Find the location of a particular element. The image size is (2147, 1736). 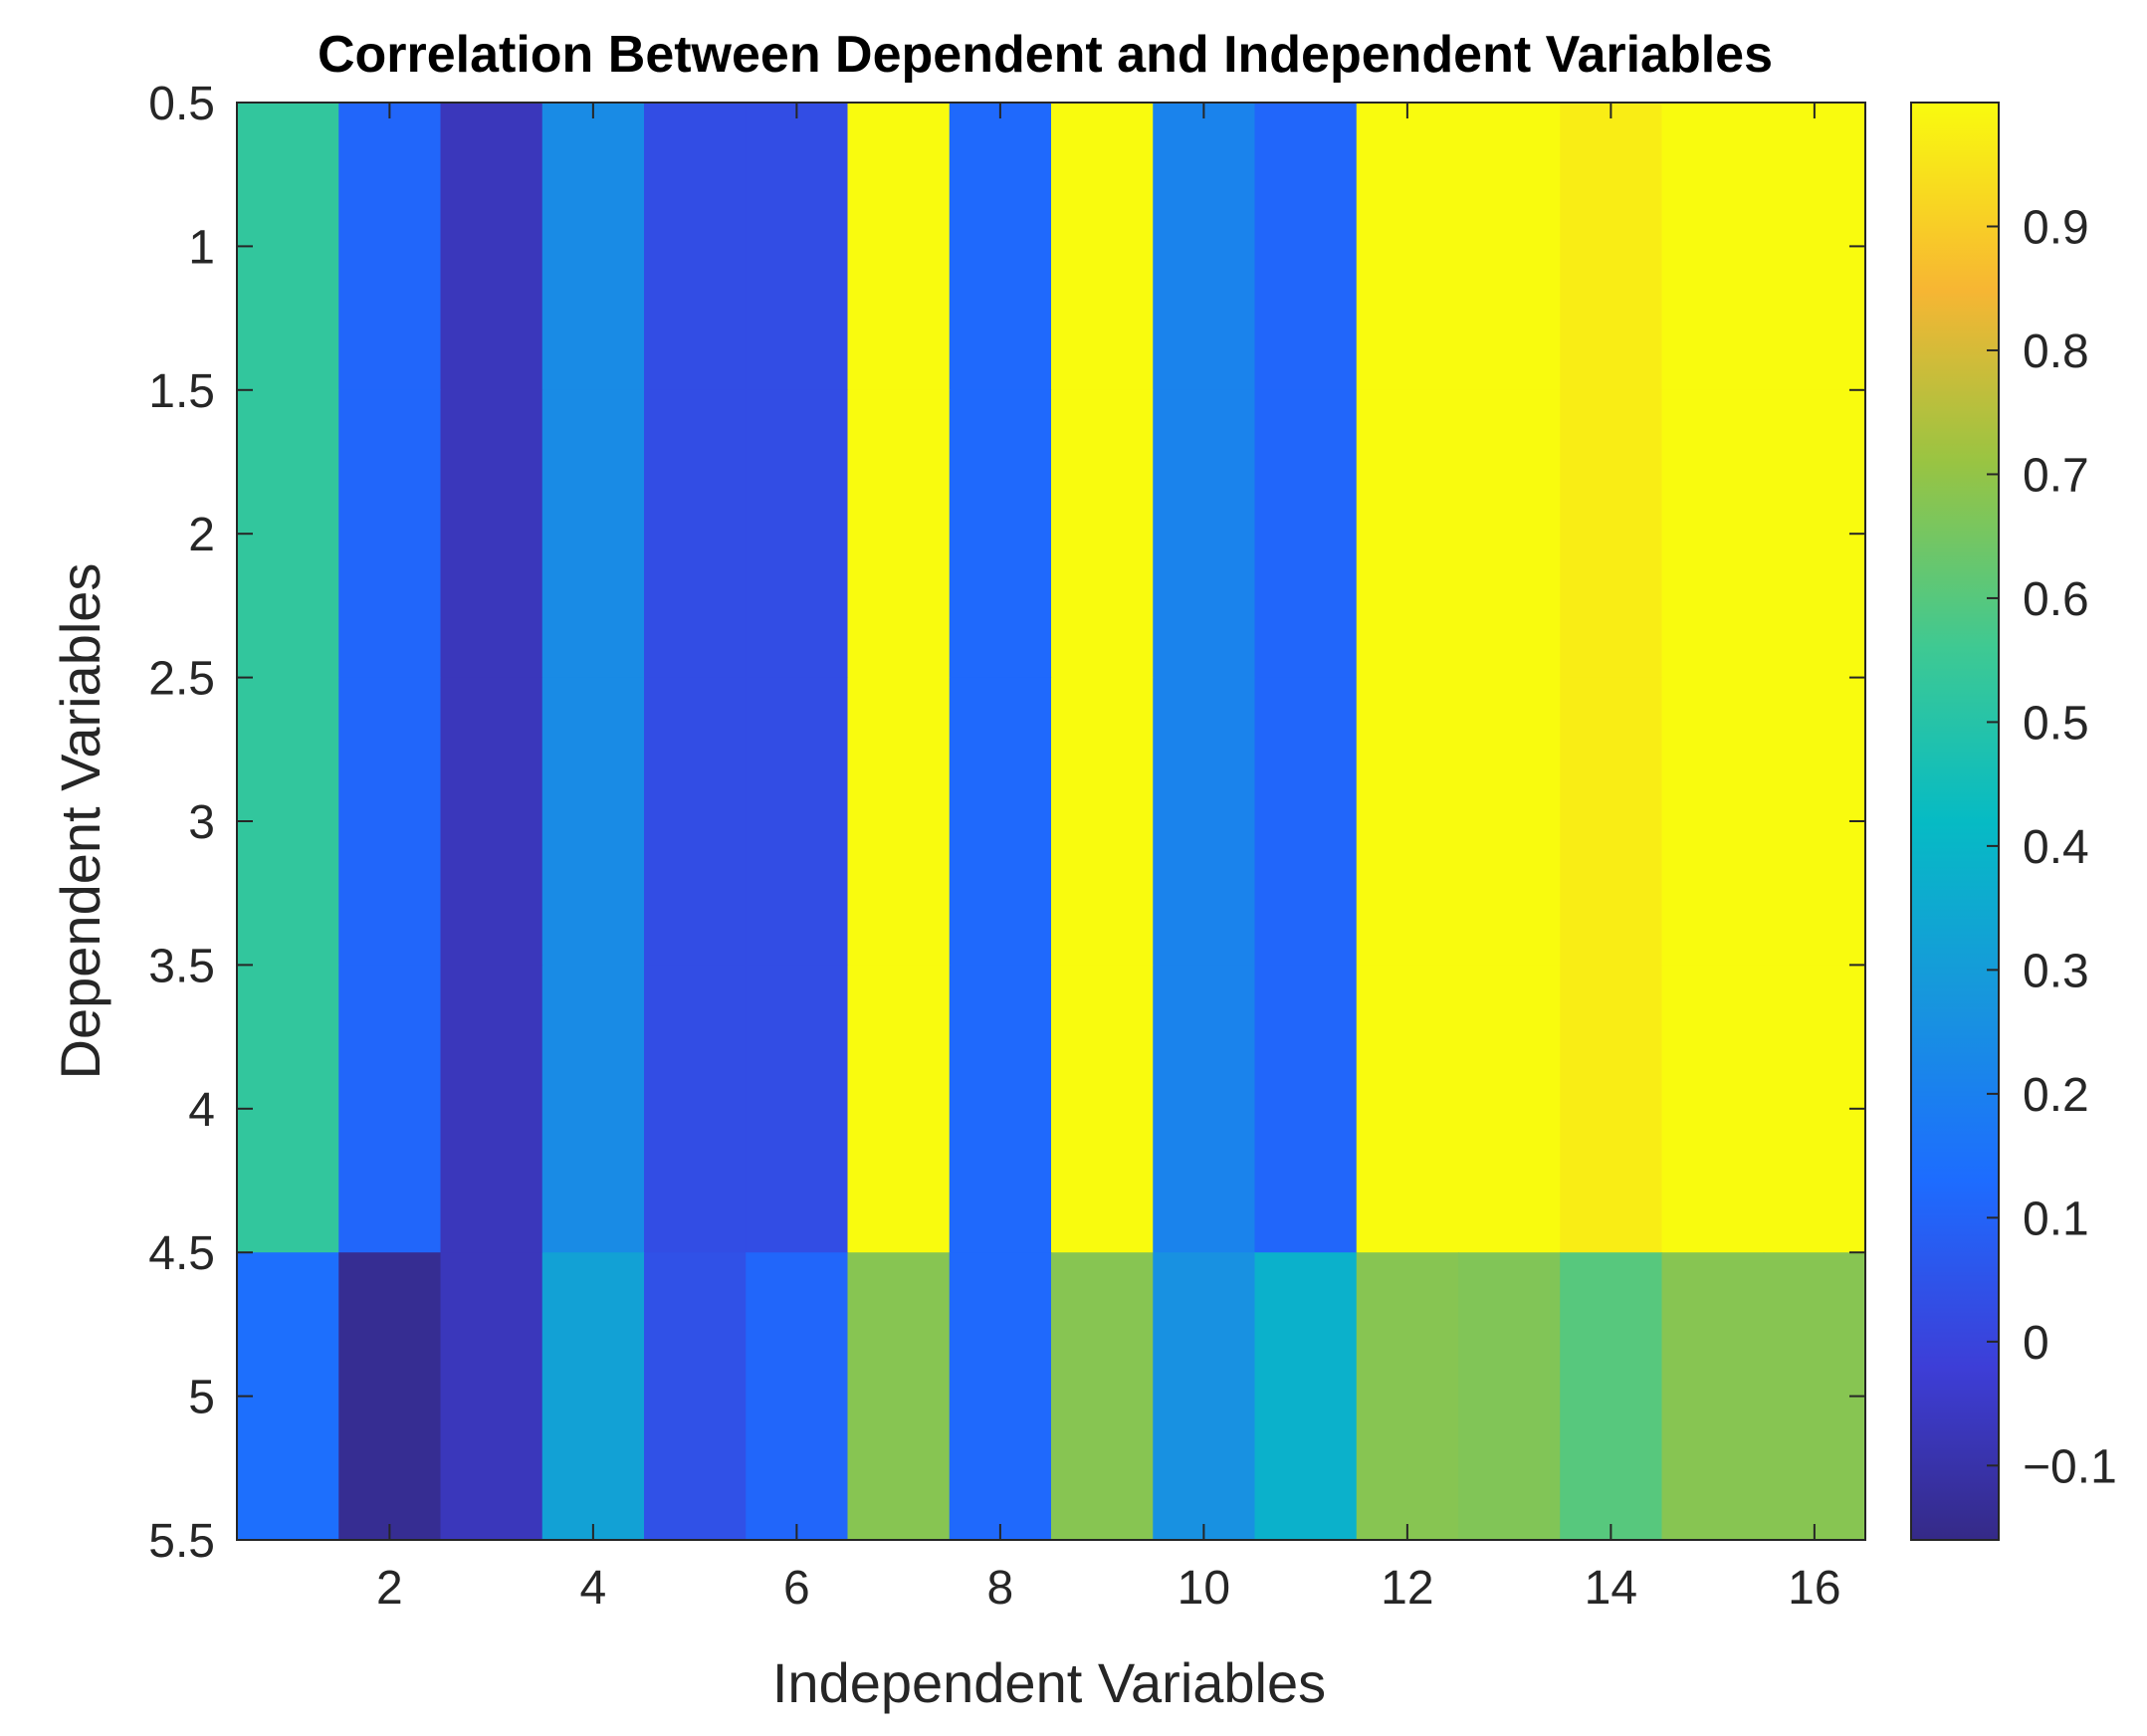

colorbar-tick-label: 0.8 is located at coordinates (2056, 352).